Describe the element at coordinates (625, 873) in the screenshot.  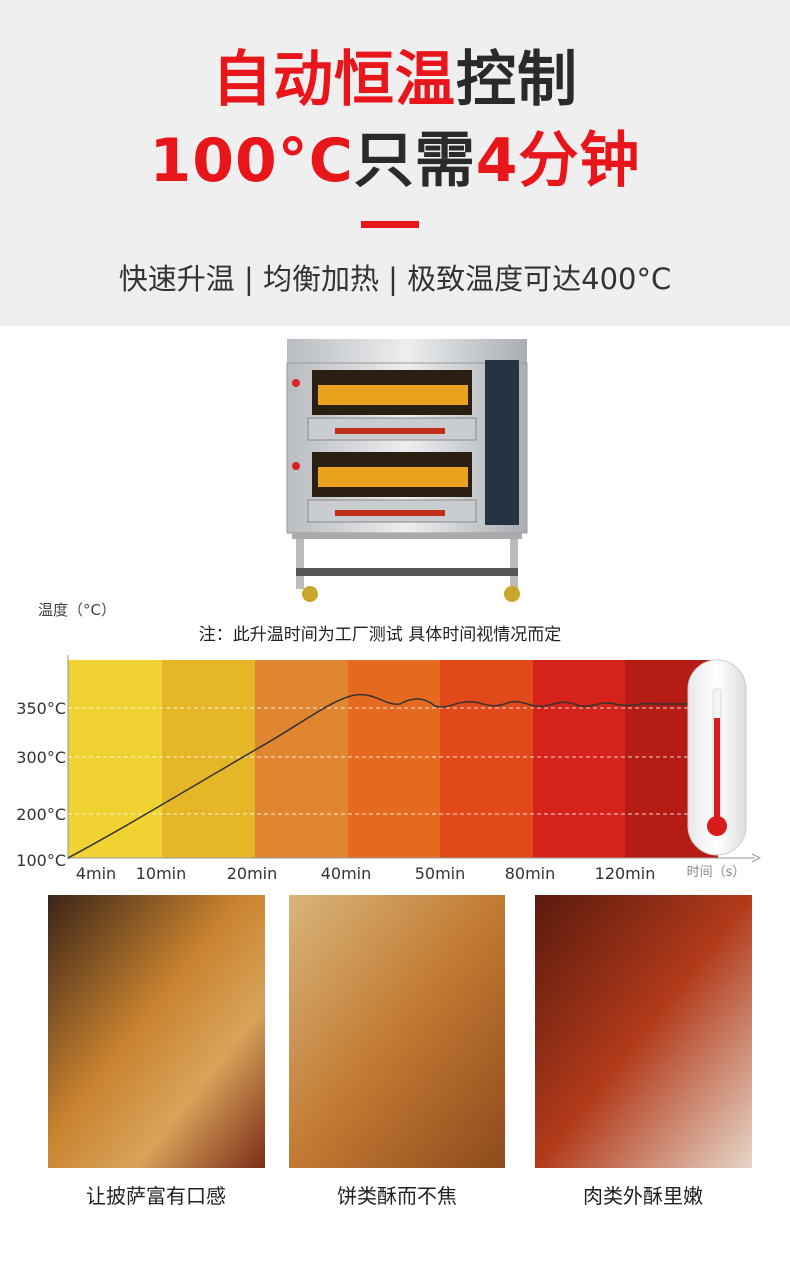
I see `x-tick-label: 120min` at that location.